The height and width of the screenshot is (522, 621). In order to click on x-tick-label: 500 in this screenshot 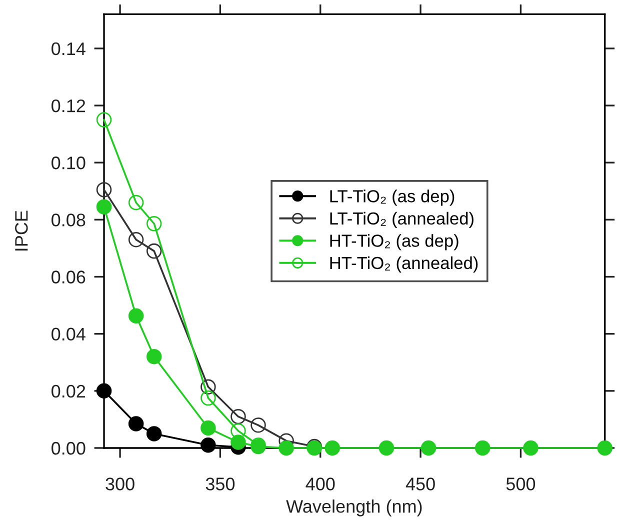, I will do `click(521, 484)`.